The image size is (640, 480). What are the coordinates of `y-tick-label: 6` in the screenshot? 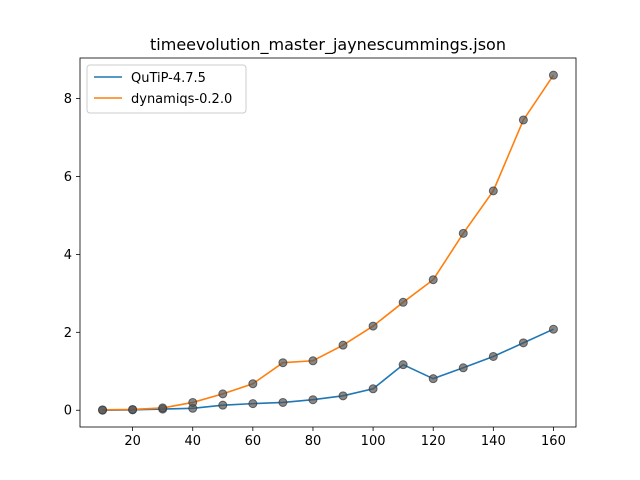 It's located at (68, 177).